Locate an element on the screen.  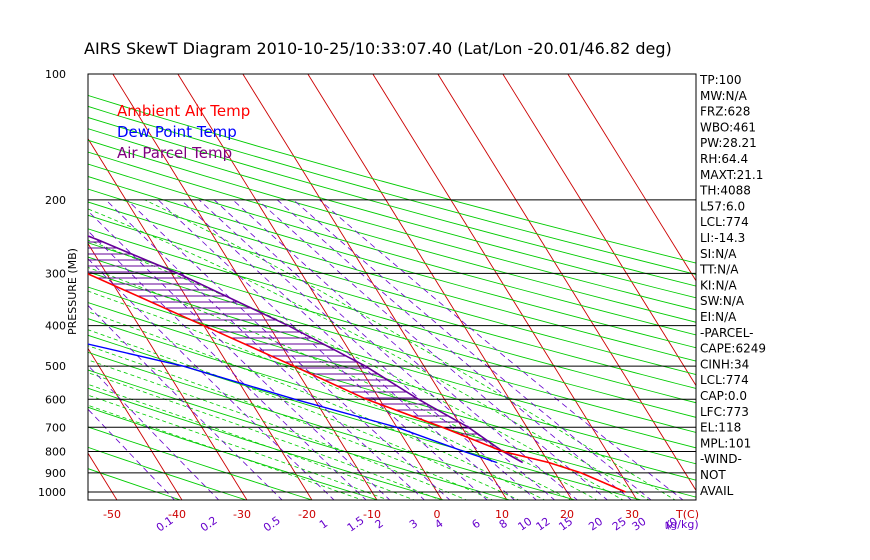
bottom-temperature-tick: -50 is located at coordinates (112, 514).